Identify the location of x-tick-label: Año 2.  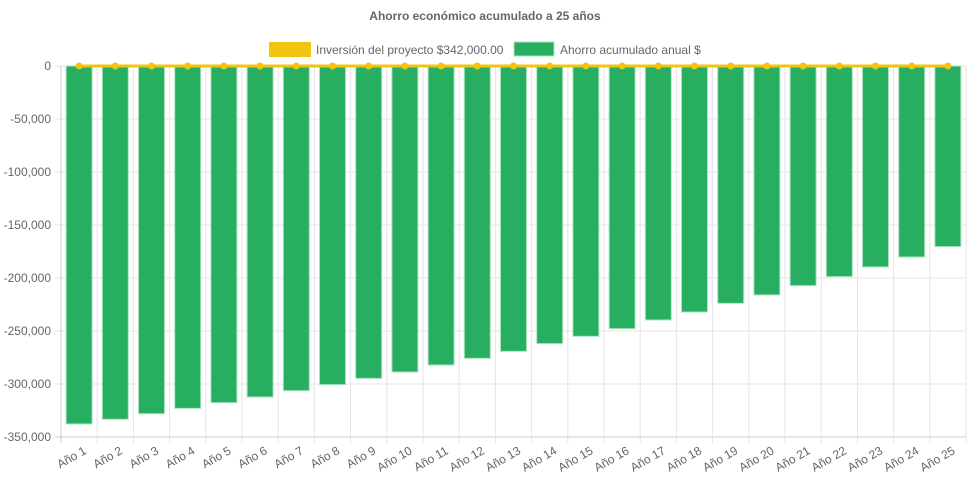
(108, 457).